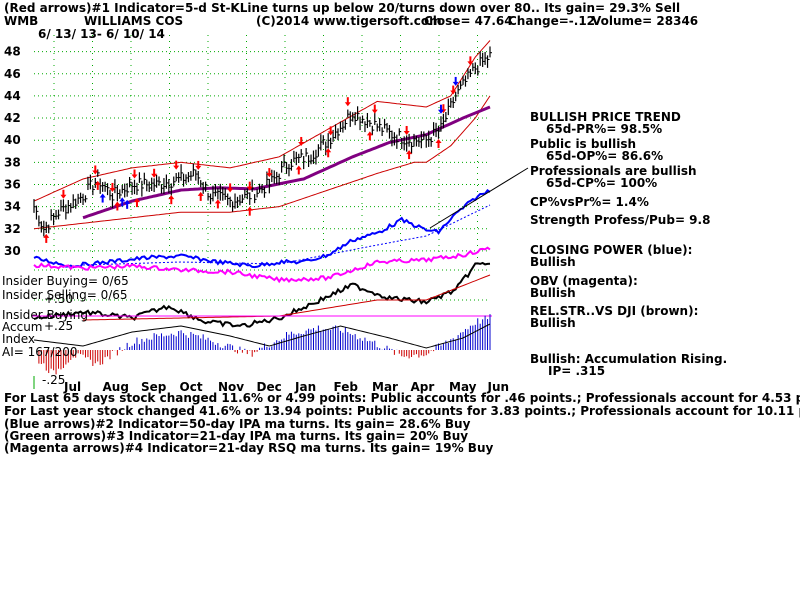 This screenshot has width=800, height=600. What do you see at coordinates (262, 336) in the screenshot?
I see `accumulation-ma-line` at bounding box center [262, 336].